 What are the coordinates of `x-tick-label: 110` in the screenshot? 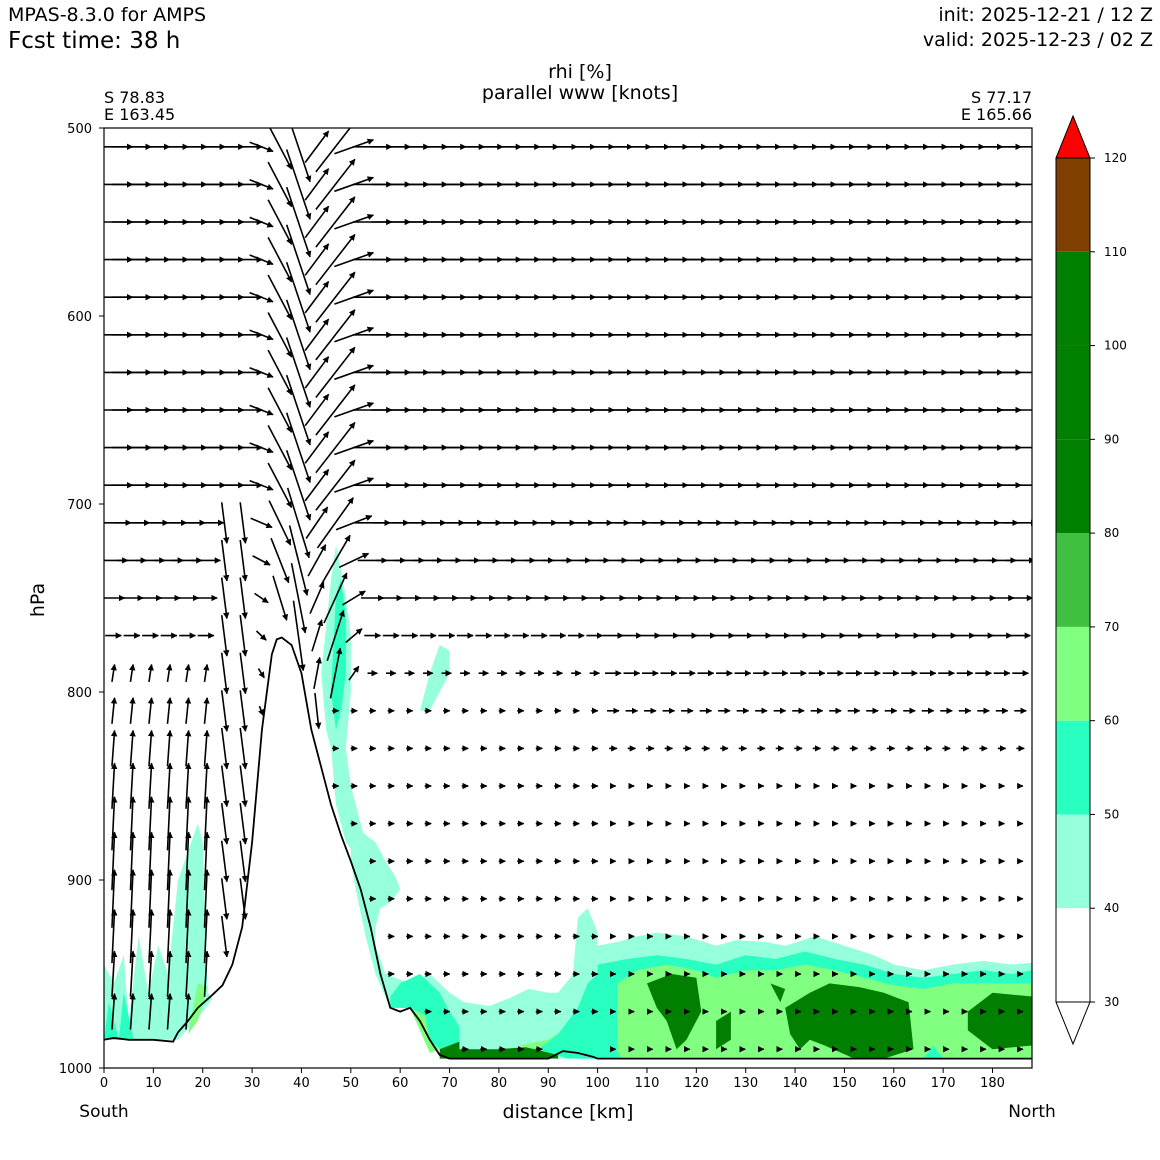 It's located at (647, 1083).